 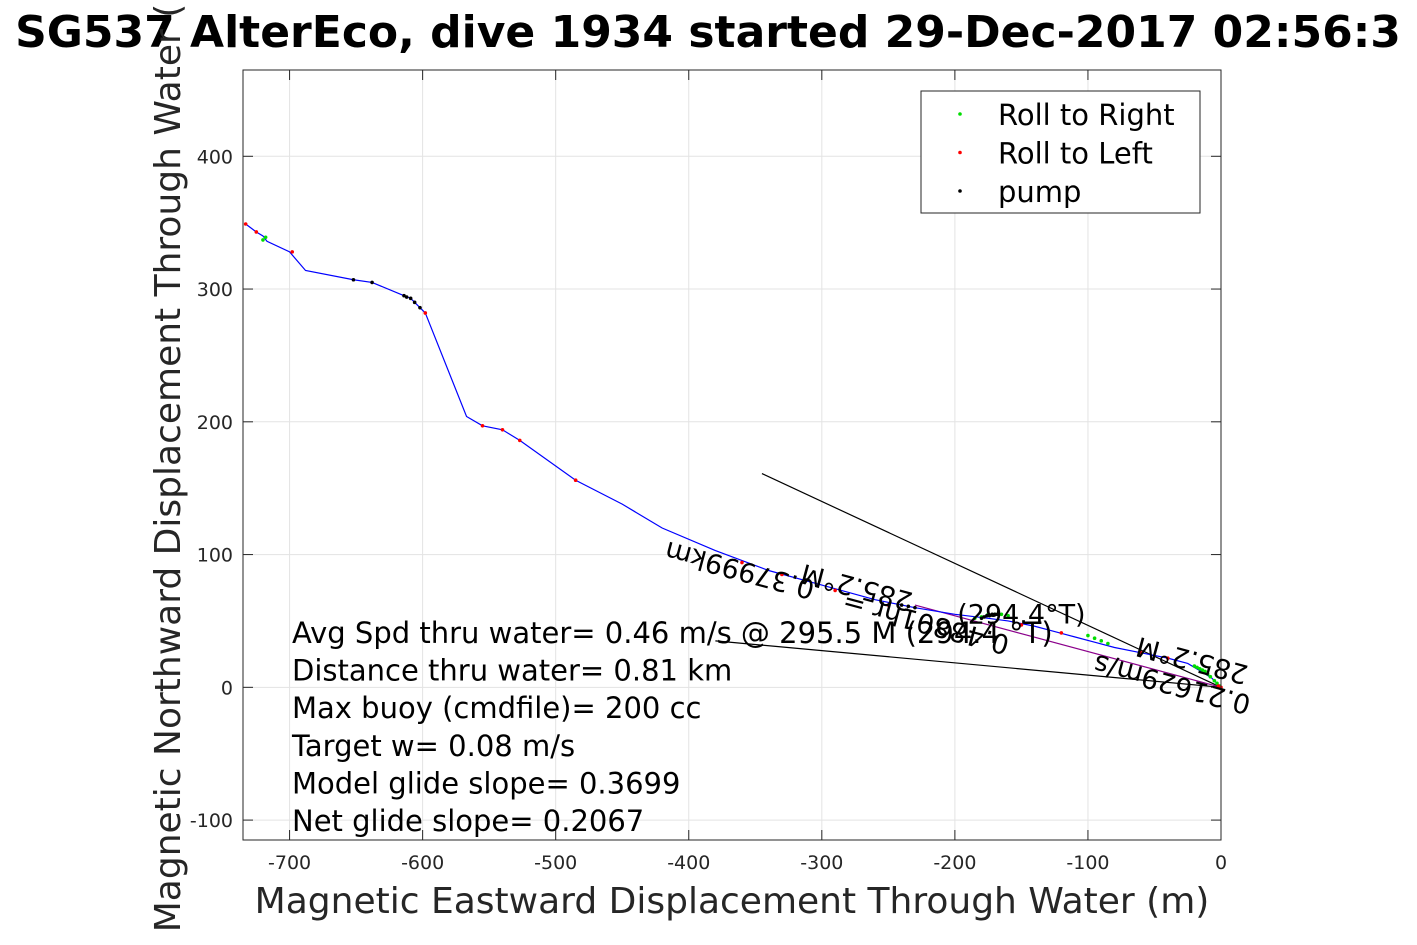 What do you see at coordinates (468, 821) in the screenshot?
I see `annotation-line: Net glide slope= 0.2067` at bounding box center [468, 821].